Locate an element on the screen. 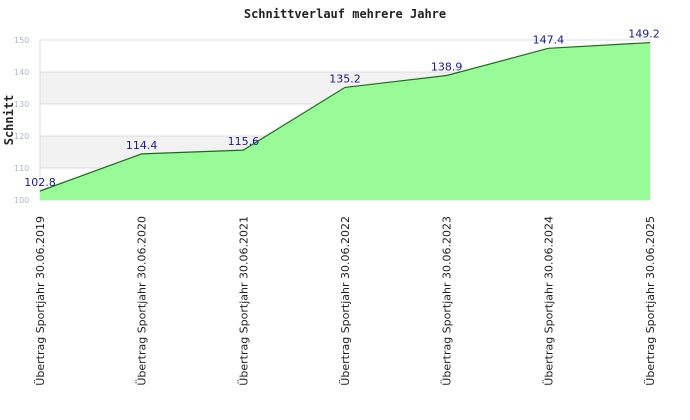 The width and height of the screenshot is (690, 420). x-tick-label: Übertrag Sportjahr 30.06.2020 is located at coordinates (142, 301).